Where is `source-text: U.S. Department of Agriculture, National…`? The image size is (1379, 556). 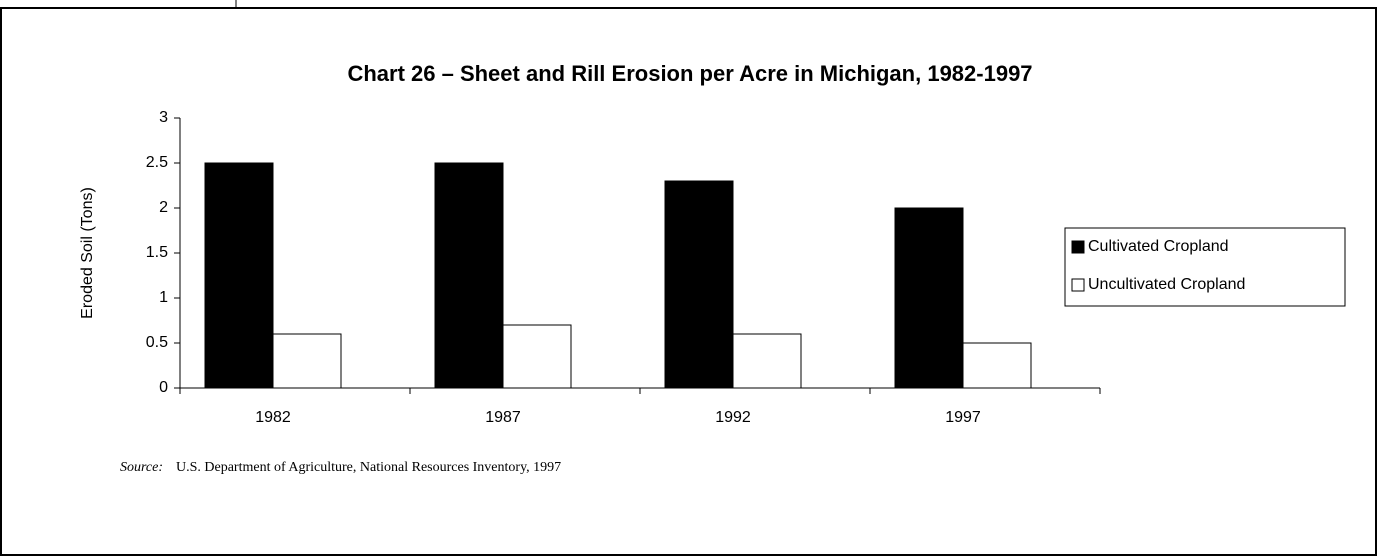
source-text: U.S. Department of Agriculture, National… is located at coordinates (368, 467).